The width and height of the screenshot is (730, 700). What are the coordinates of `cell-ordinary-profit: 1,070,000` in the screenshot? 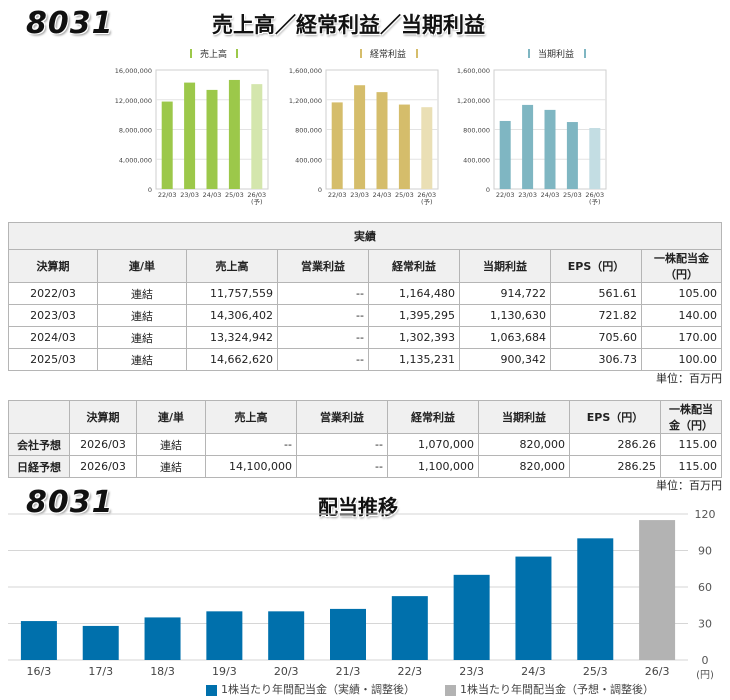 It's located at (433, 444).